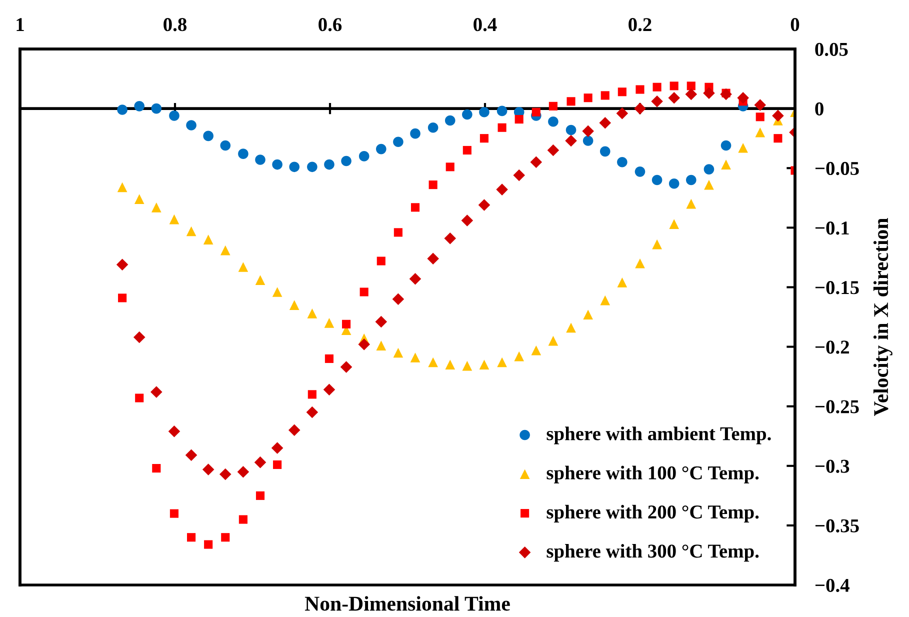  What do you see at coordinates (837, 169) in the screenshot?
I see `y-tick-label: −0.05` at bounding box center [837, 169].